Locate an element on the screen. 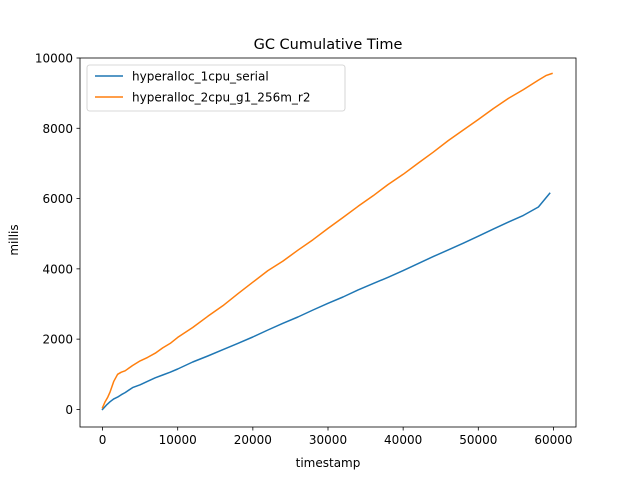  y-tick-label: 2000 is located at coordinates (57, 340).